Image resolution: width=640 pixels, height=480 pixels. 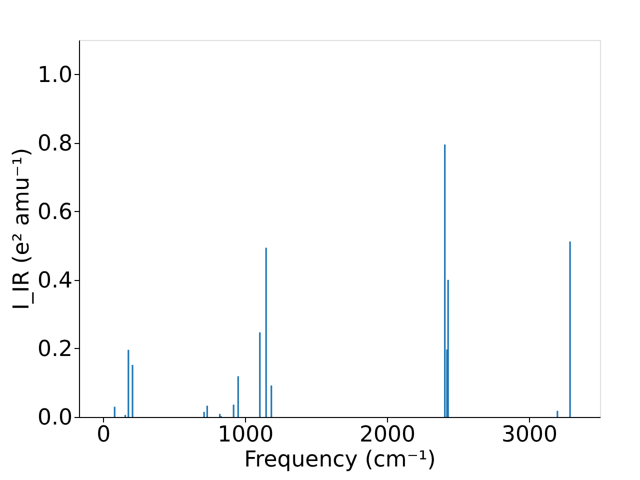 I want to click on y-tick-label: 1.0, so click(x=55, y=75).